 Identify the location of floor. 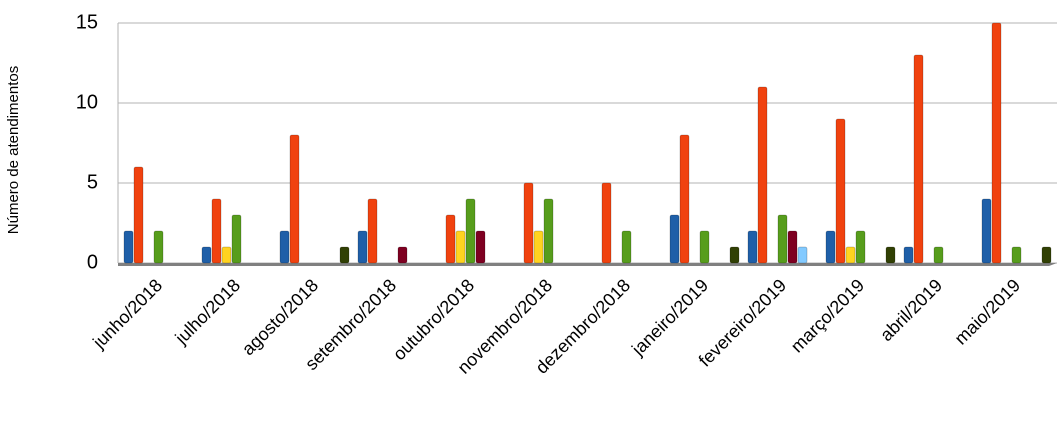
(587, 264).